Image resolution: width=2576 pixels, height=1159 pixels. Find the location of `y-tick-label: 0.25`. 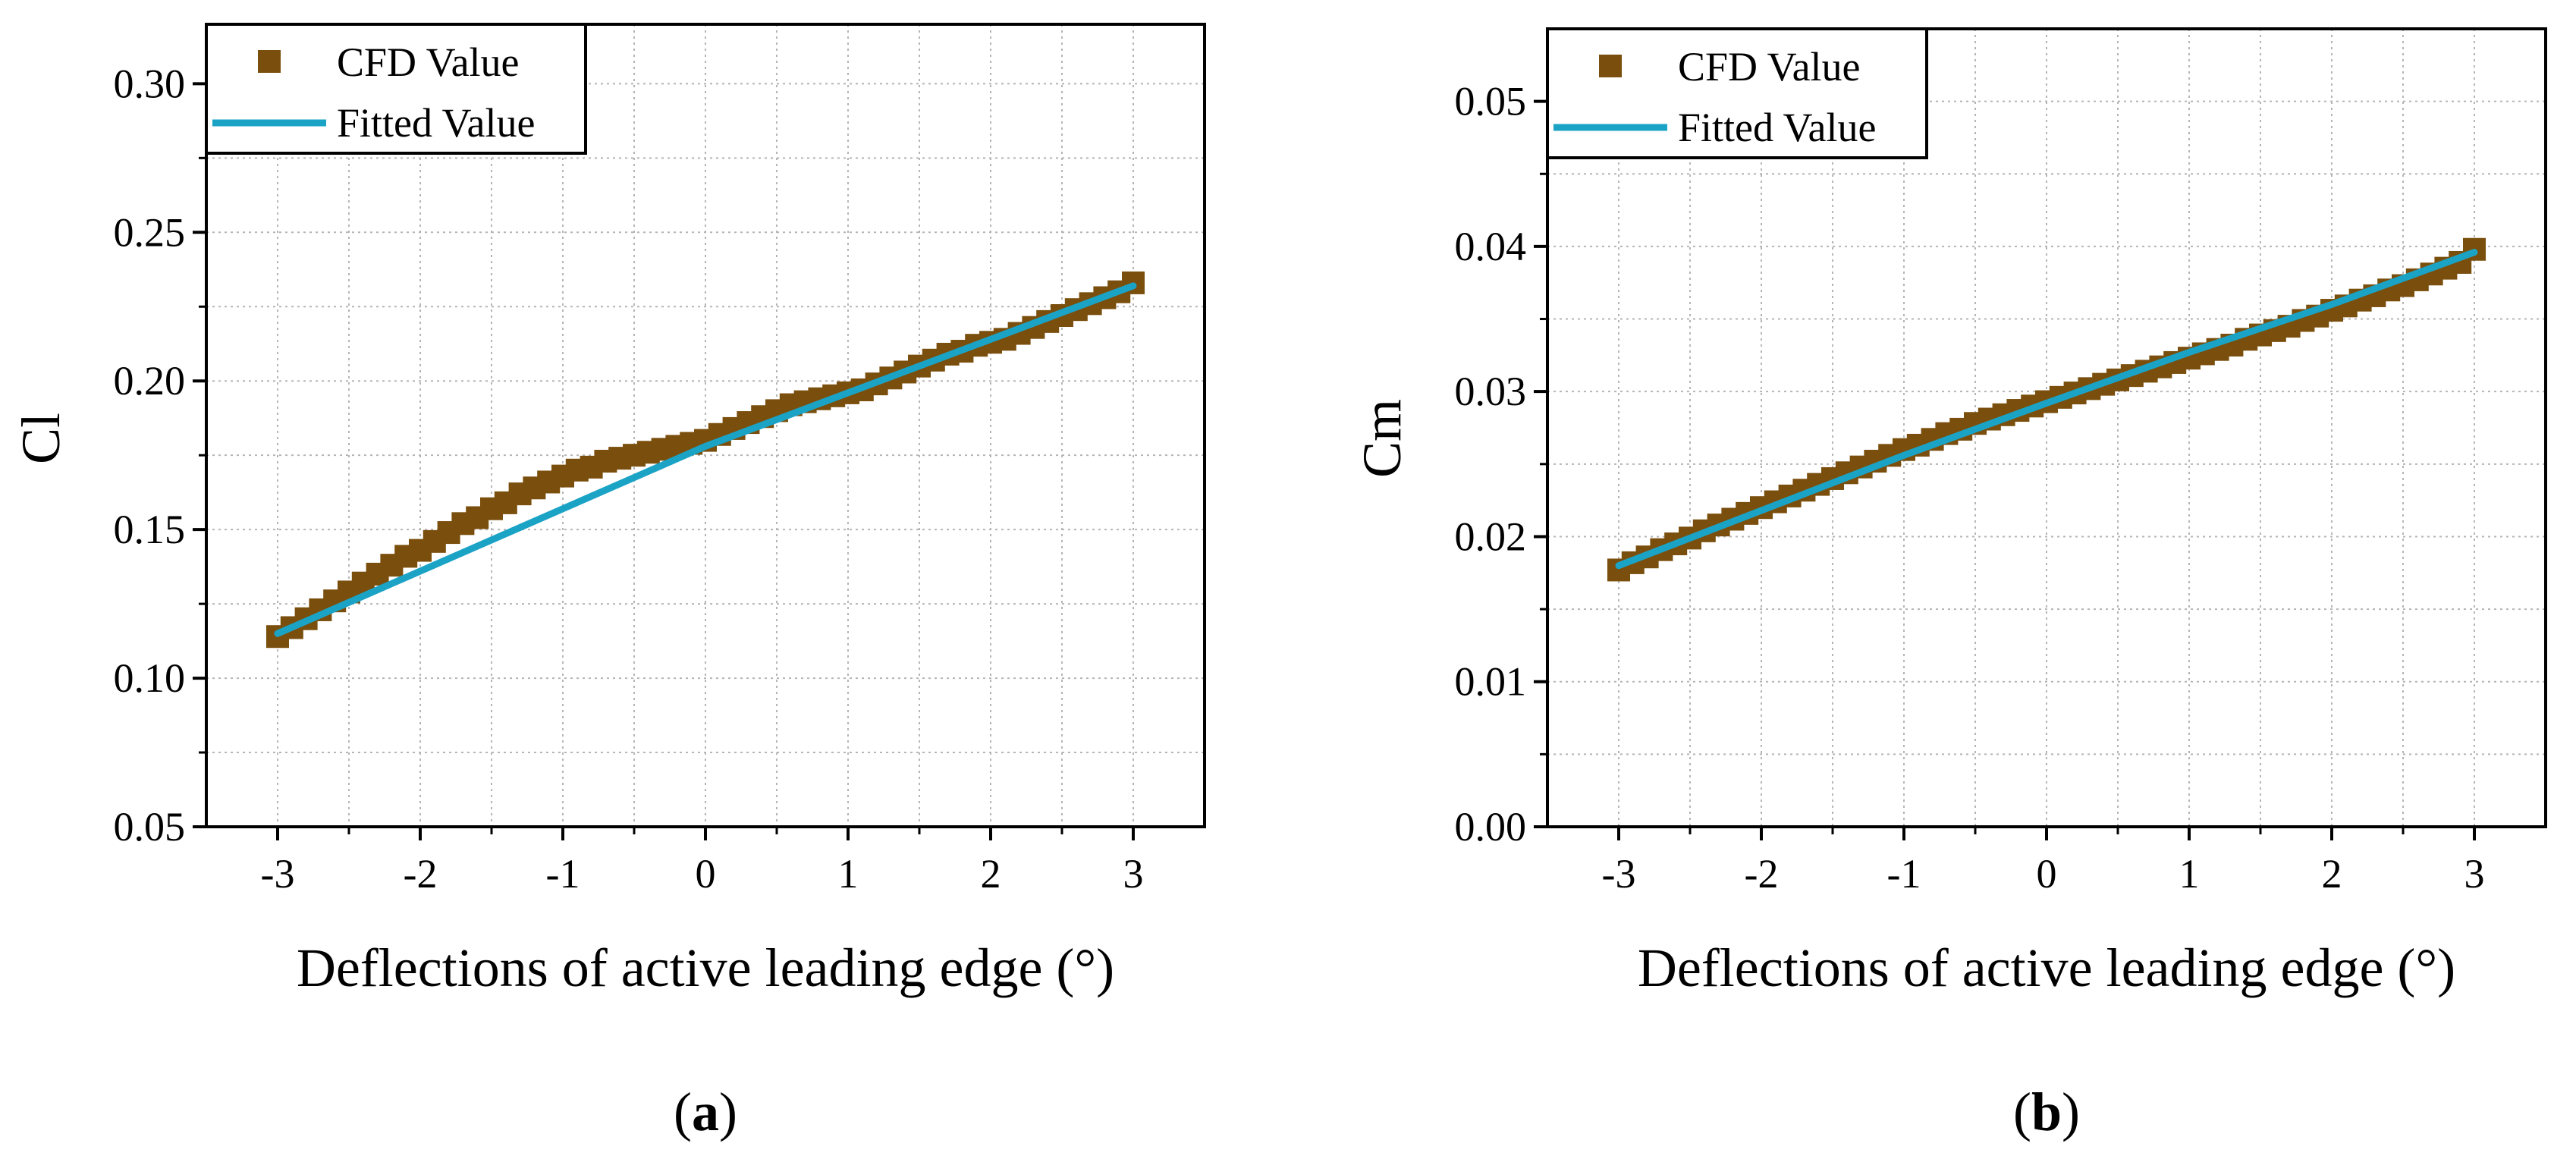

y-tick-label: 0.25 is located at coordinates (150, 232).